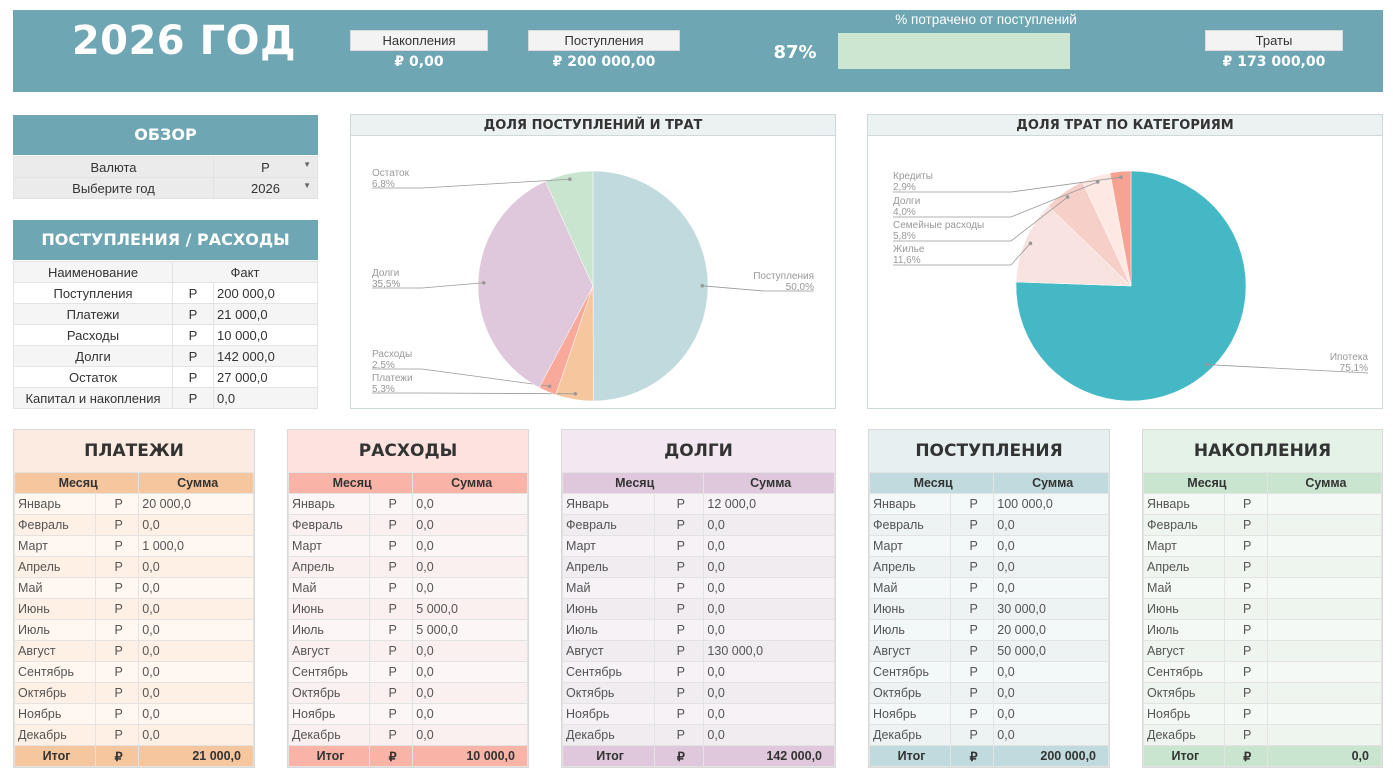 This screenshot has width=1393, height=768. Describe the element at coordinates (910, 630) in the screenshot. I see `month-cell: Июль` at that location.